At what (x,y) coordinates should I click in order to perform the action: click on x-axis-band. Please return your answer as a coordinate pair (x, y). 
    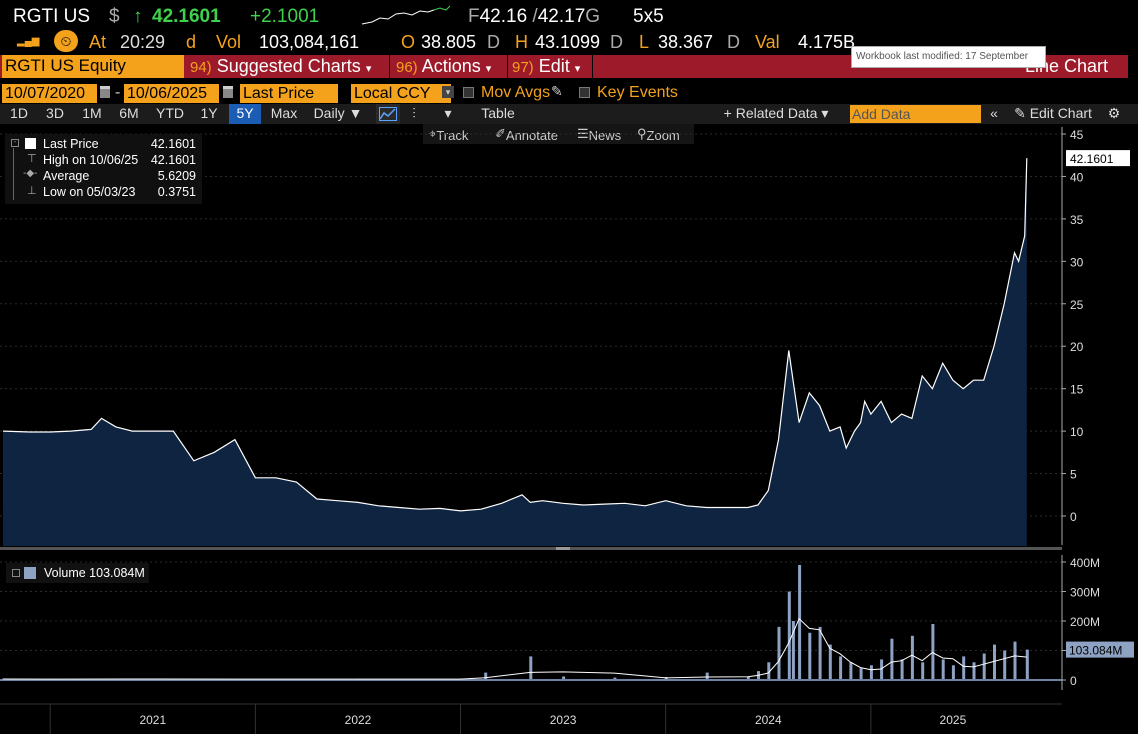
    Looking at the image, I should click on (569, 718).